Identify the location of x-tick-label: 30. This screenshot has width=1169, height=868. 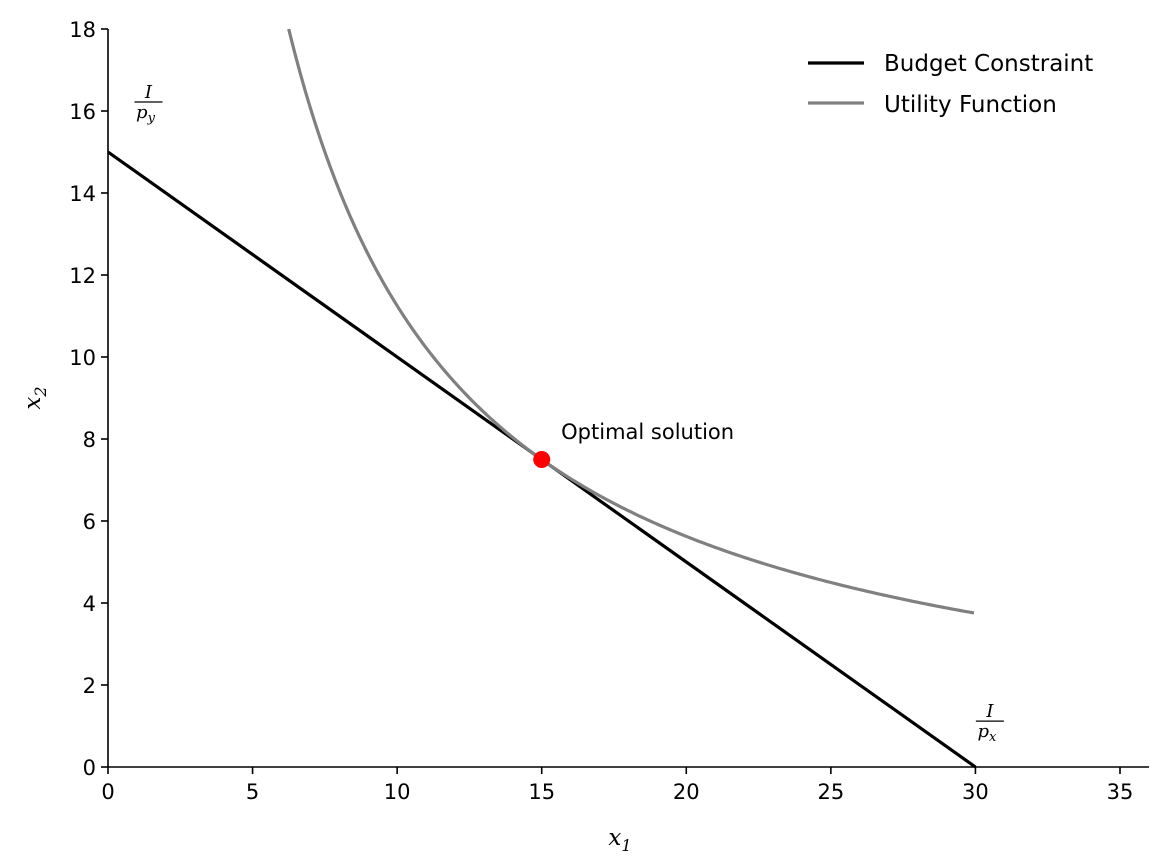
(975, 792).